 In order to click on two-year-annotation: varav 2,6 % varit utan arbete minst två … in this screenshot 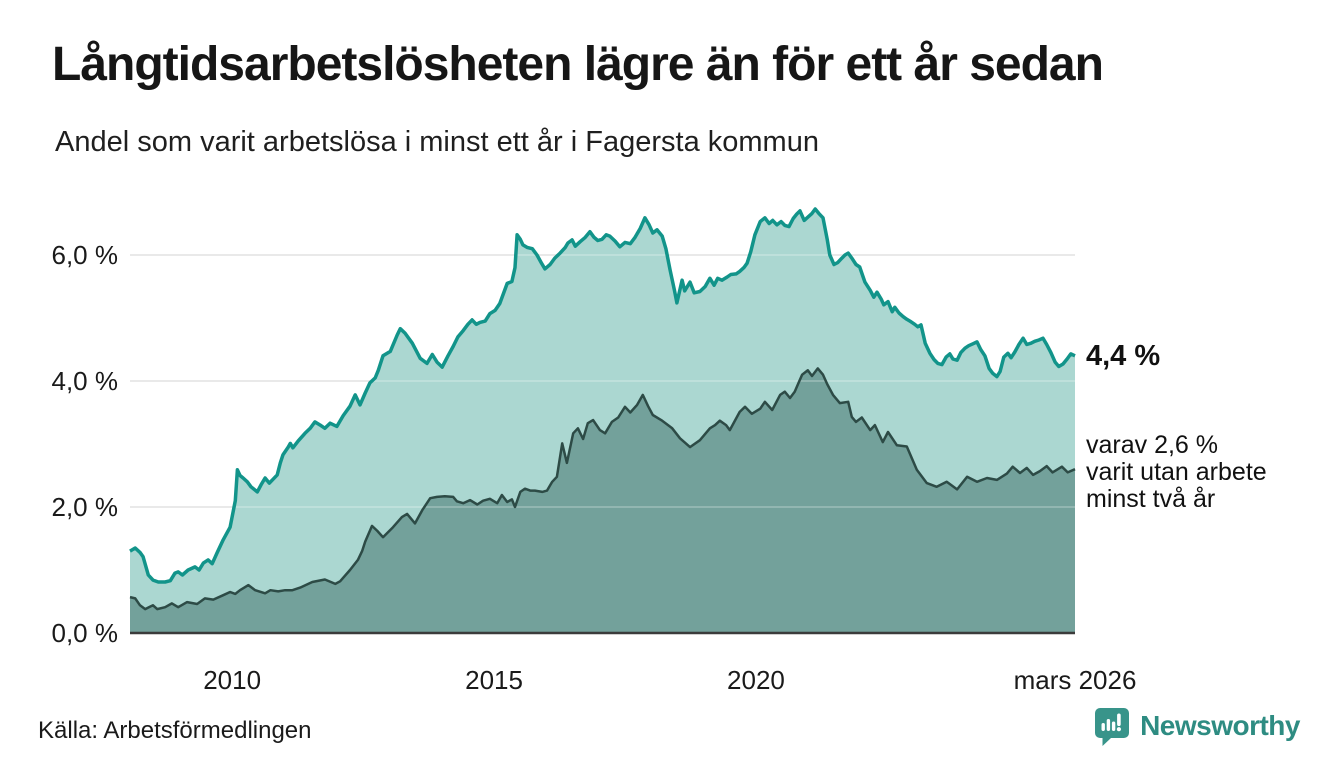, I will do `click(1176, 472)`.